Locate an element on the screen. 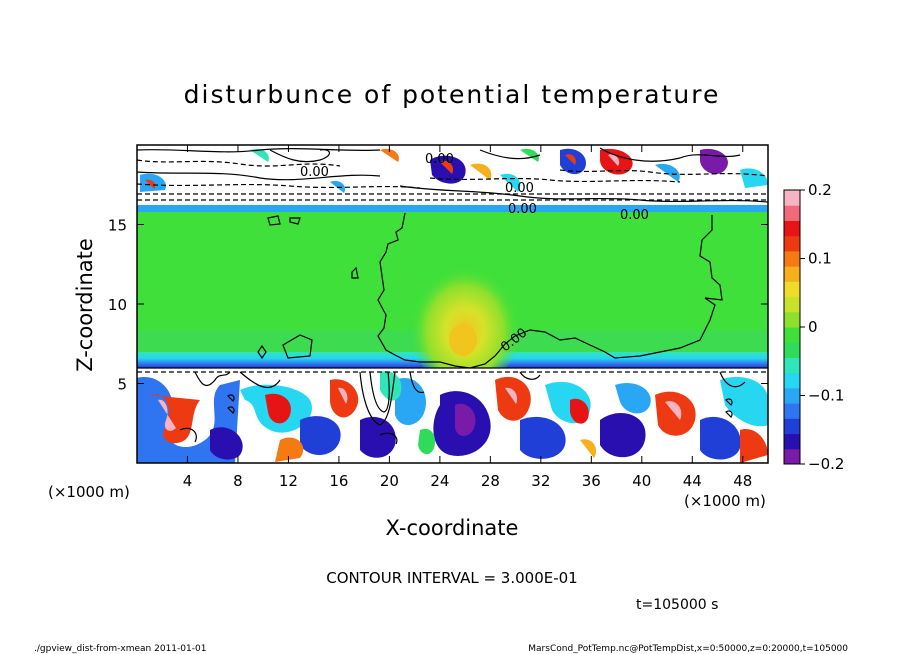 This screenshot has height=654, width=904. x-tick-label: 12 is located at coordinates (288, 481).